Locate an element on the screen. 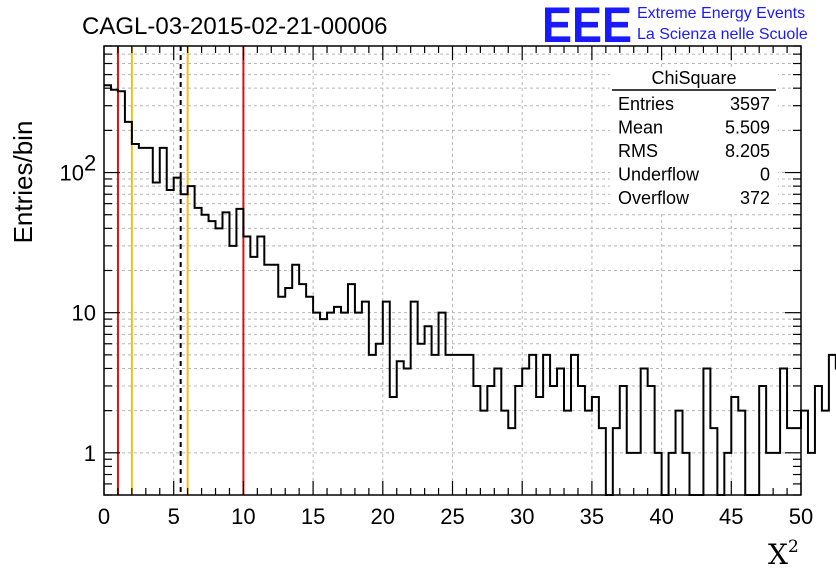 This screenshot has height=572, width=836. y-tick-label: 1 is located at coordinates (90, 453).